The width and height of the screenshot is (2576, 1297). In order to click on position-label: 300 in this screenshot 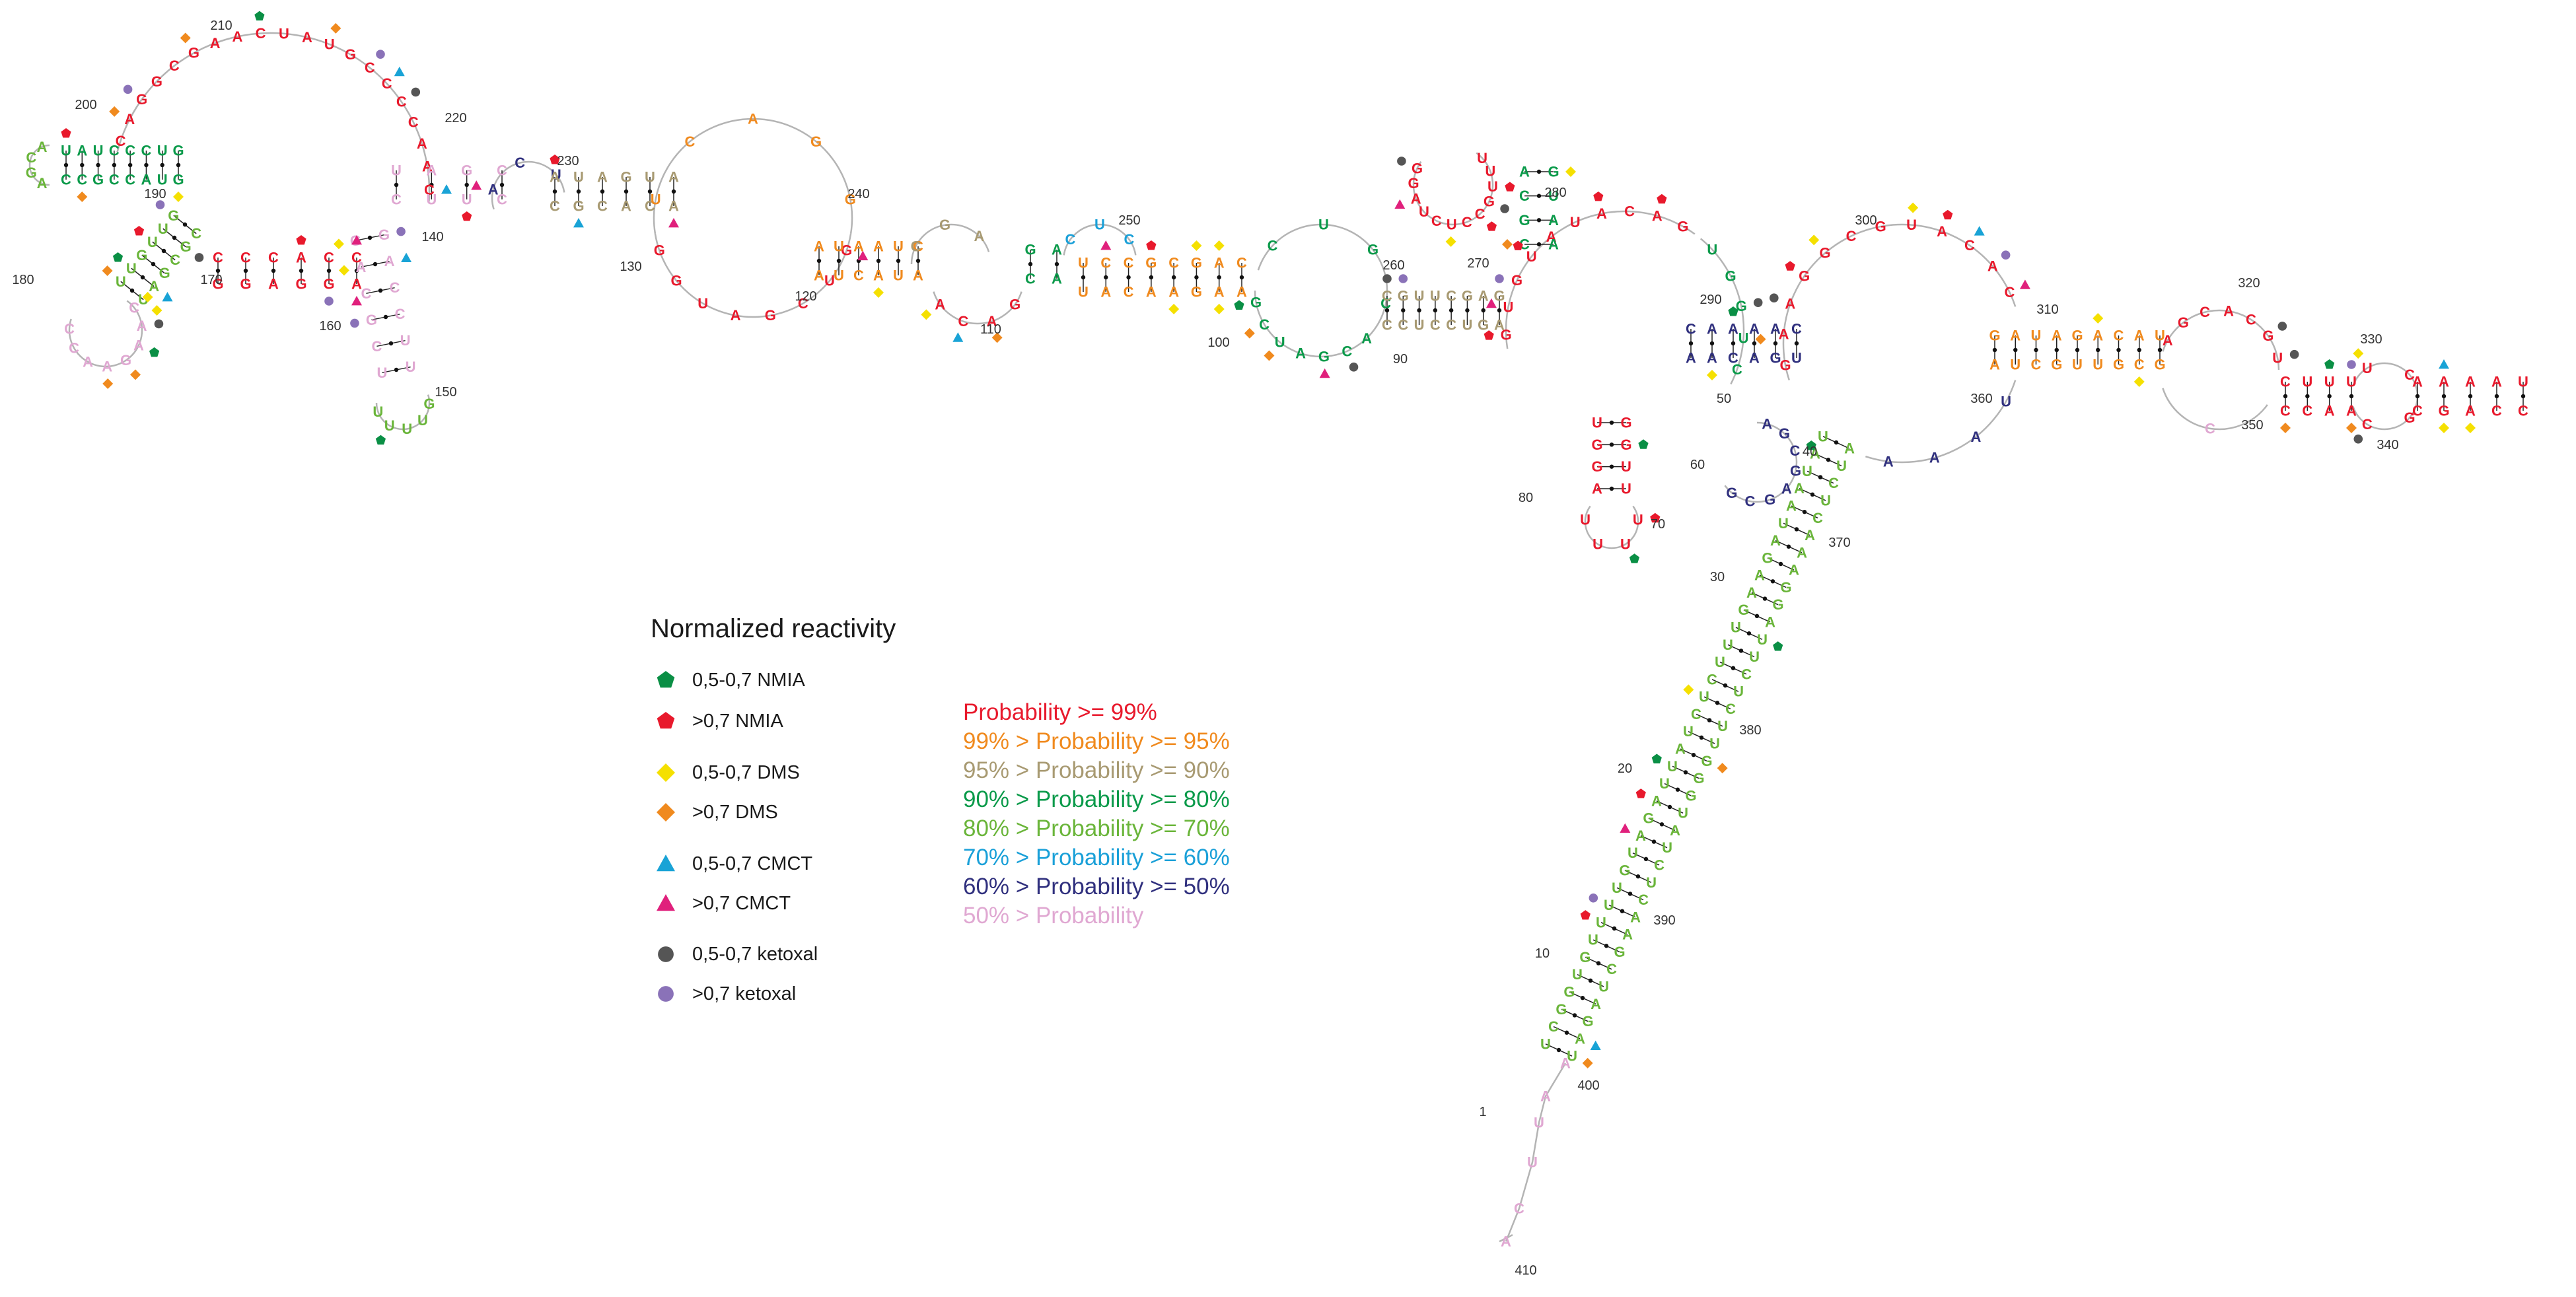, I will do `click(1866, 221)`.